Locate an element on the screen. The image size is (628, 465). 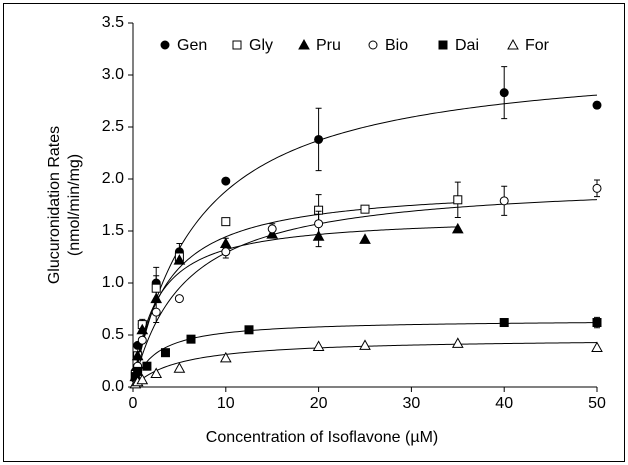
y-tick-label: 3.5 is located at coordinates (113, 22).